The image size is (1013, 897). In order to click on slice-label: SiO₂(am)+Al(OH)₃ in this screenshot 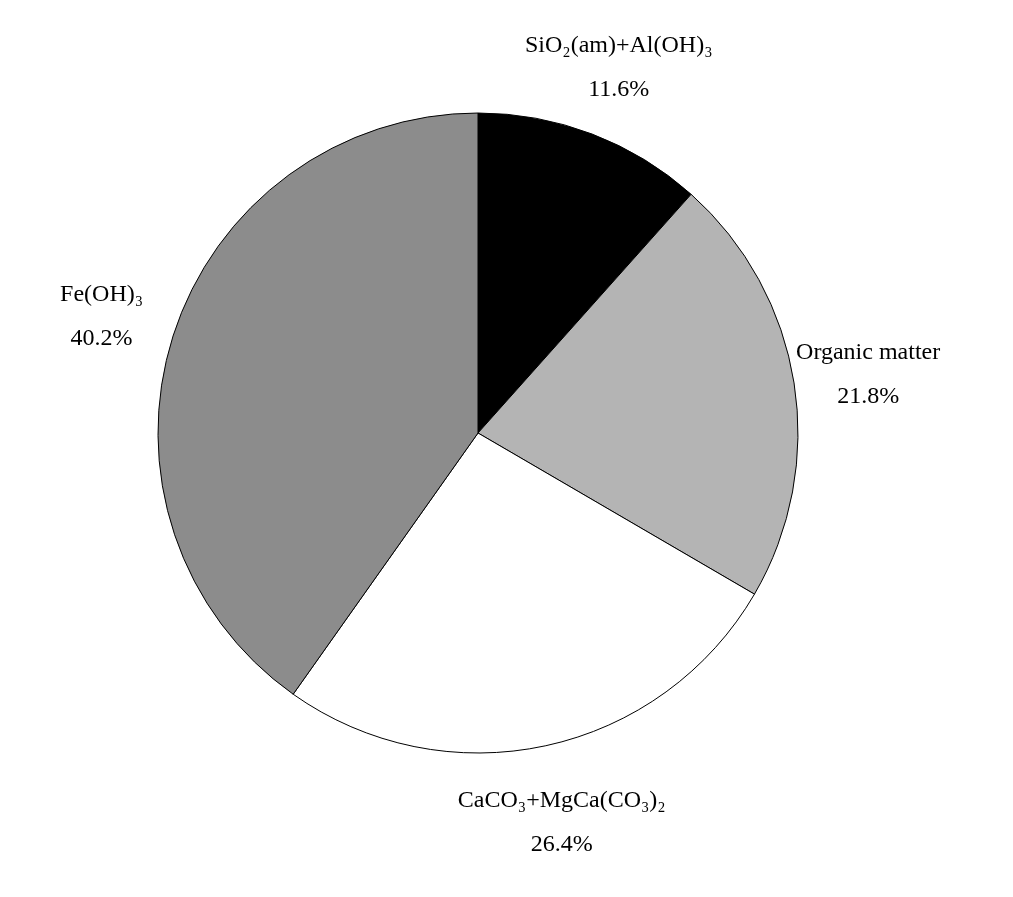, I will do `click(618, 43)`.